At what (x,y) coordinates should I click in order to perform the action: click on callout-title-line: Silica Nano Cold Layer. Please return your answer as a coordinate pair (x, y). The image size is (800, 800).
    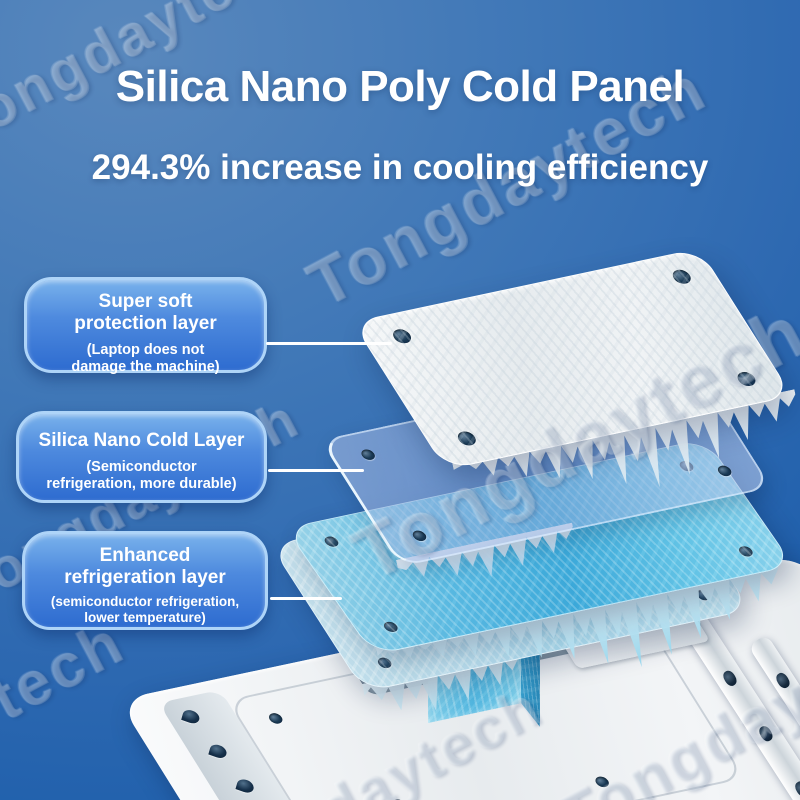
    Looking at the image, I should click on (141, 440).